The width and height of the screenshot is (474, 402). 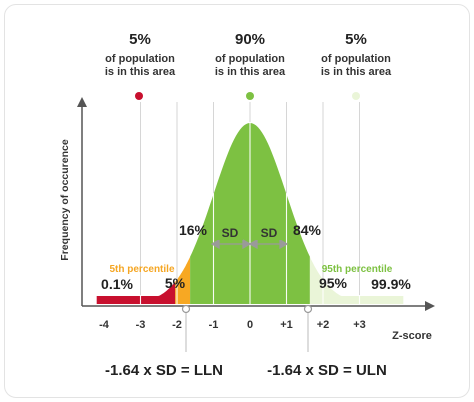 I want to click on lln-formula: -1.64 x SD = LLN, so click(x=164, y=370).